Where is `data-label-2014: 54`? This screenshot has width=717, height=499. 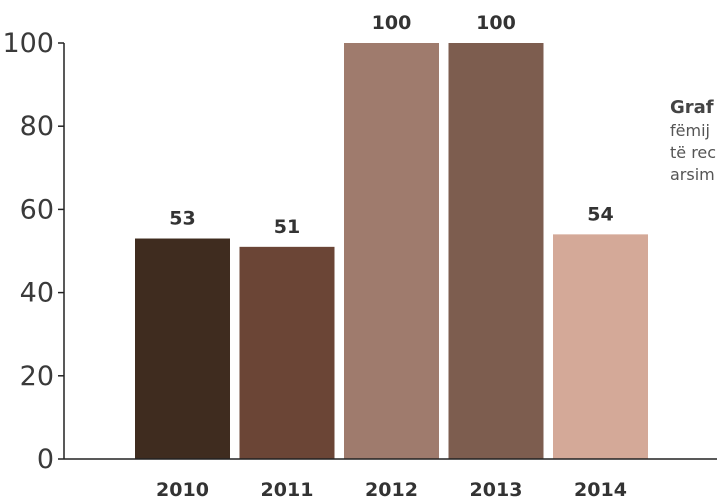 data-label-2014: 54 is located at coordinates (600, 214).